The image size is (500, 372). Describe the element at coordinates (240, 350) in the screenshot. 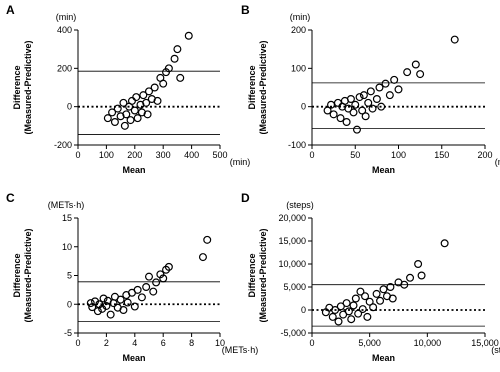

I see `x-unit: (METs·h)` at that location.